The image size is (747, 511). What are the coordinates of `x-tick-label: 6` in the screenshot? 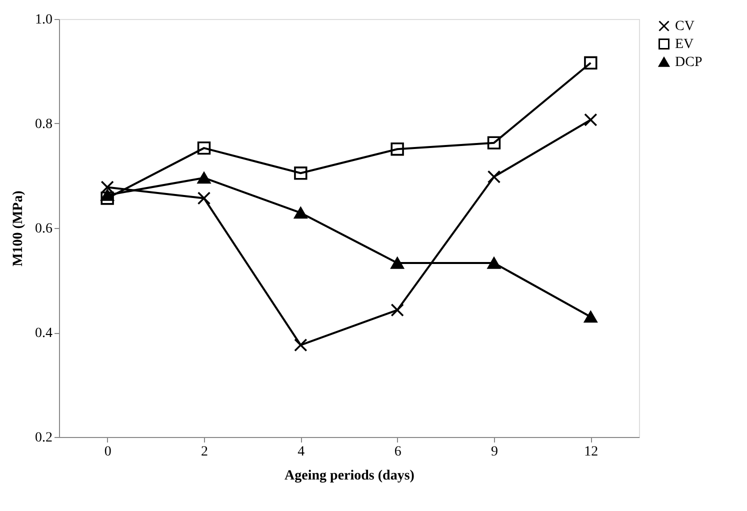 It's located at (398, 452).